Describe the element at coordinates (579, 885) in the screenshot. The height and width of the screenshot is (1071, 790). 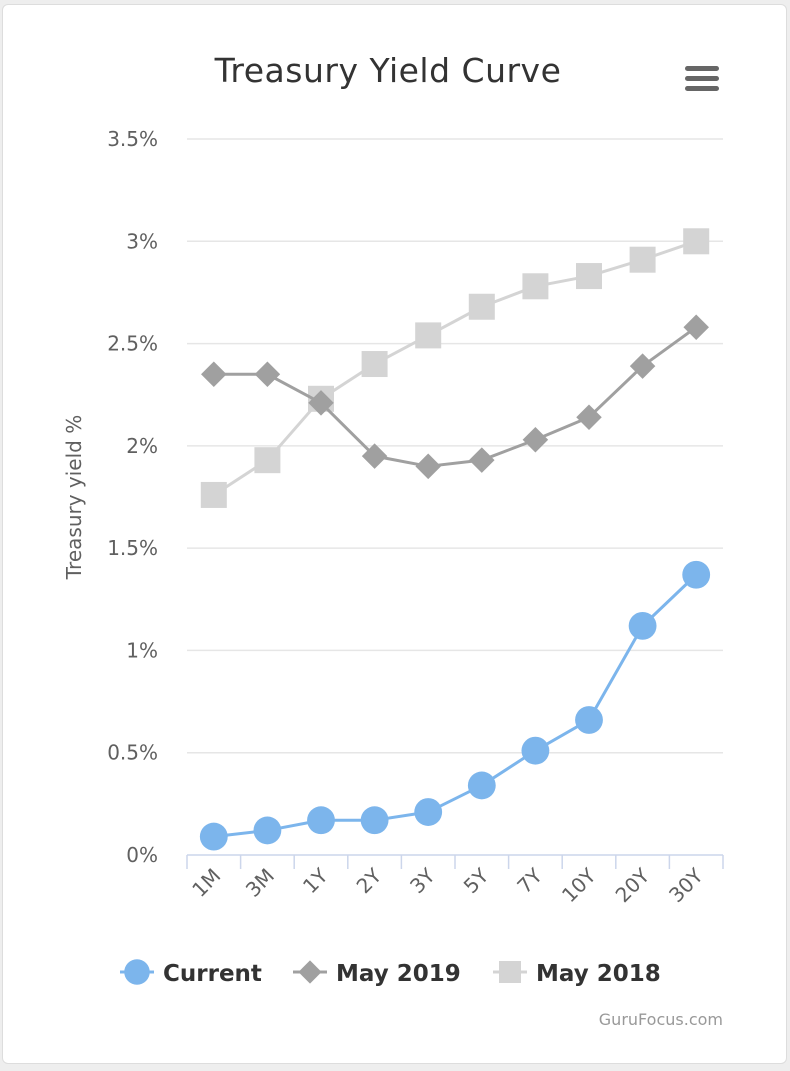
I see `x-tick-label: 10Y` at that location.